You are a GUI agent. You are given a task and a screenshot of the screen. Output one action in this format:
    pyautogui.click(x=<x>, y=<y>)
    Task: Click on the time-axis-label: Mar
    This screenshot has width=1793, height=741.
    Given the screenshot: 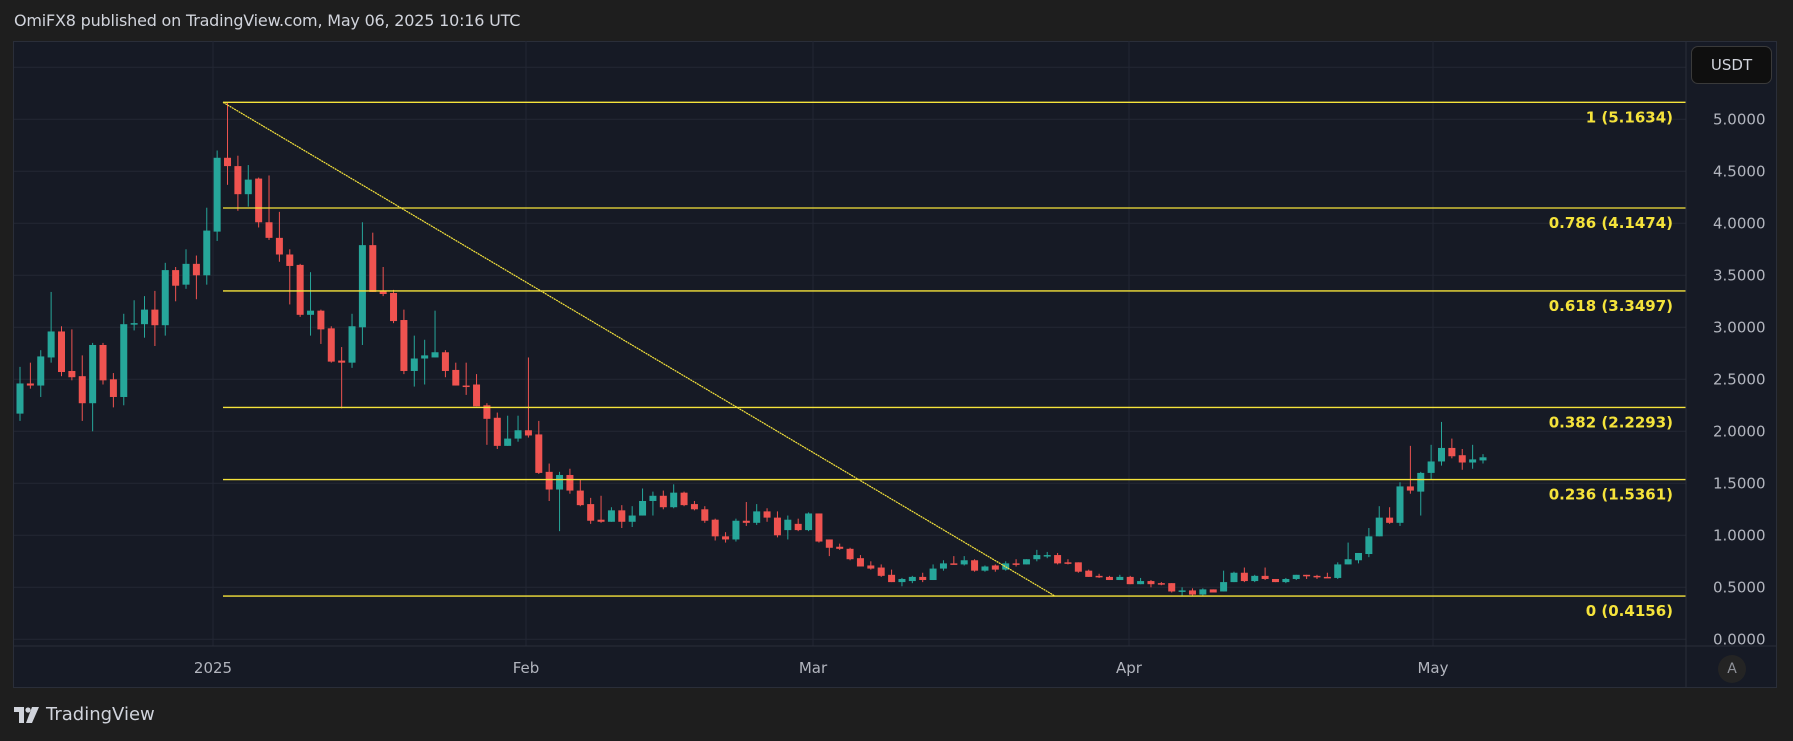 What is the action you would take?
    pyautogui.click(x=813, y=668)
    